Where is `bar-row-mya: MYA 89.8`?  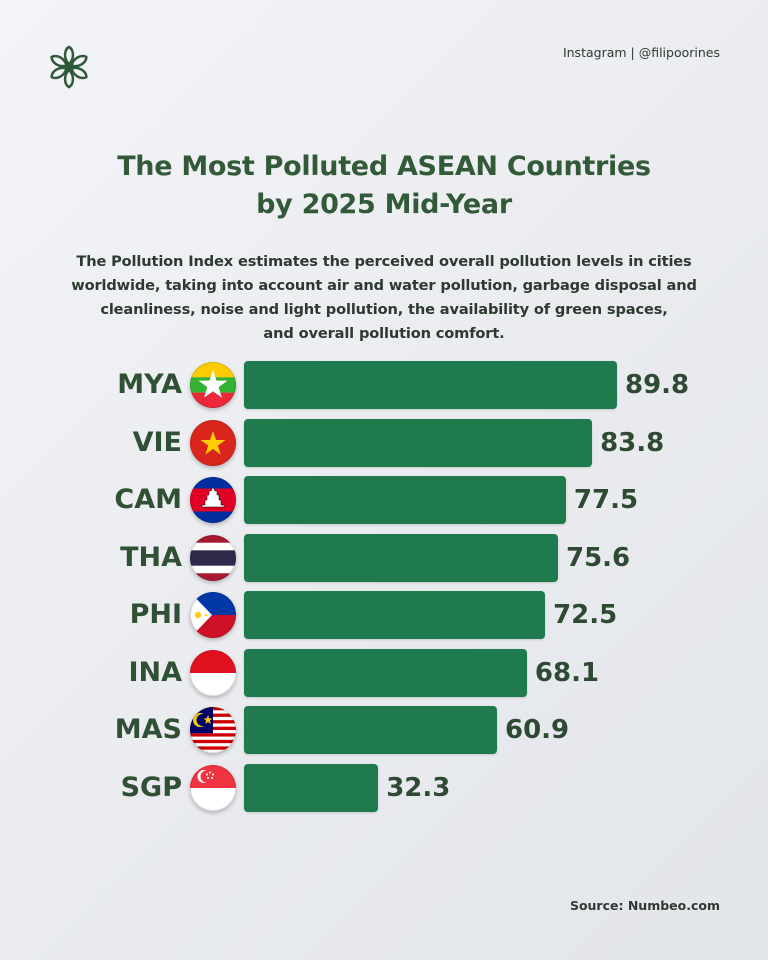 bar-row-mya: MYA 89.8 is located at coordinates (384, 385).